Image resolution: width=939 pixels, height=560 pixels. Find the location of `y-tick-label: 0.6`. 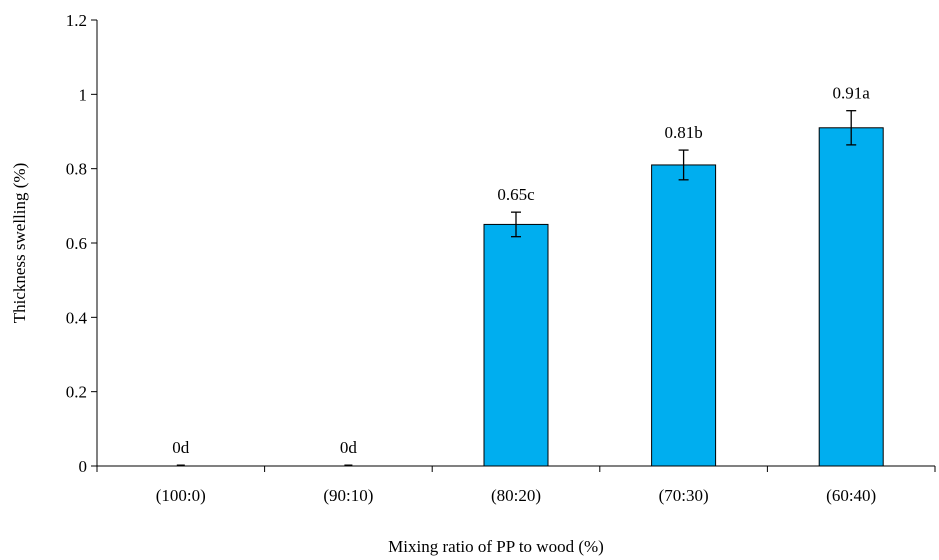

y-tick-label: 0.6 is located at coordinates (76, 243).